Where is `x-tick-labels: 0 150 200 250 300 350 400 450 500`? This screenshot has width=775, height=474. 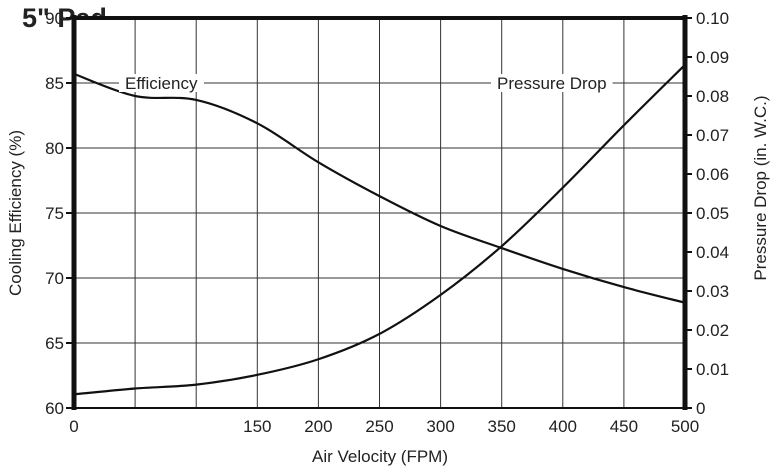 x-tick-labels: 0 150 200 250 300 350 400 450 500 is located at coordinates (384, 426).